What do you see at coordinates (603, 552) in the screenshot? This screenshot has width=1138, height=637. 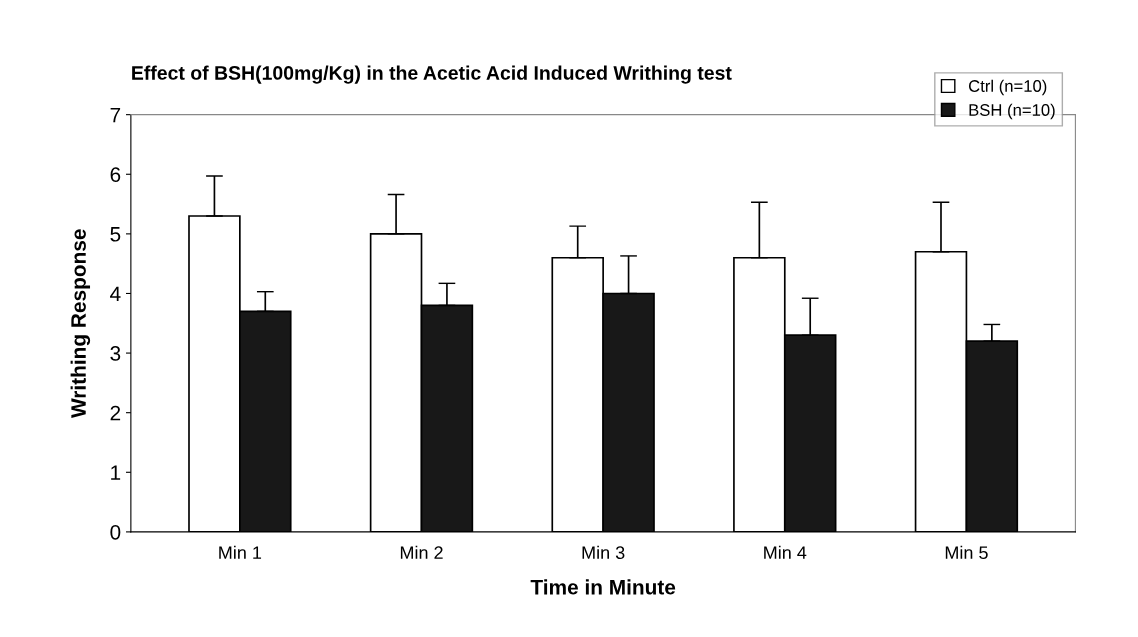 I see `x-tick-label: Min 3` at bounding box center [603, 552].